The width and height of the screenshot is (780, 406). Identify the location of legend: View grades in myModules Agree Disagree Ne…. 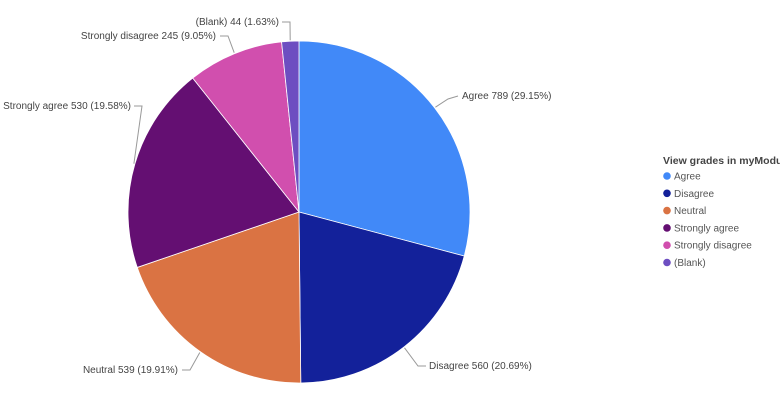
(721, 212).